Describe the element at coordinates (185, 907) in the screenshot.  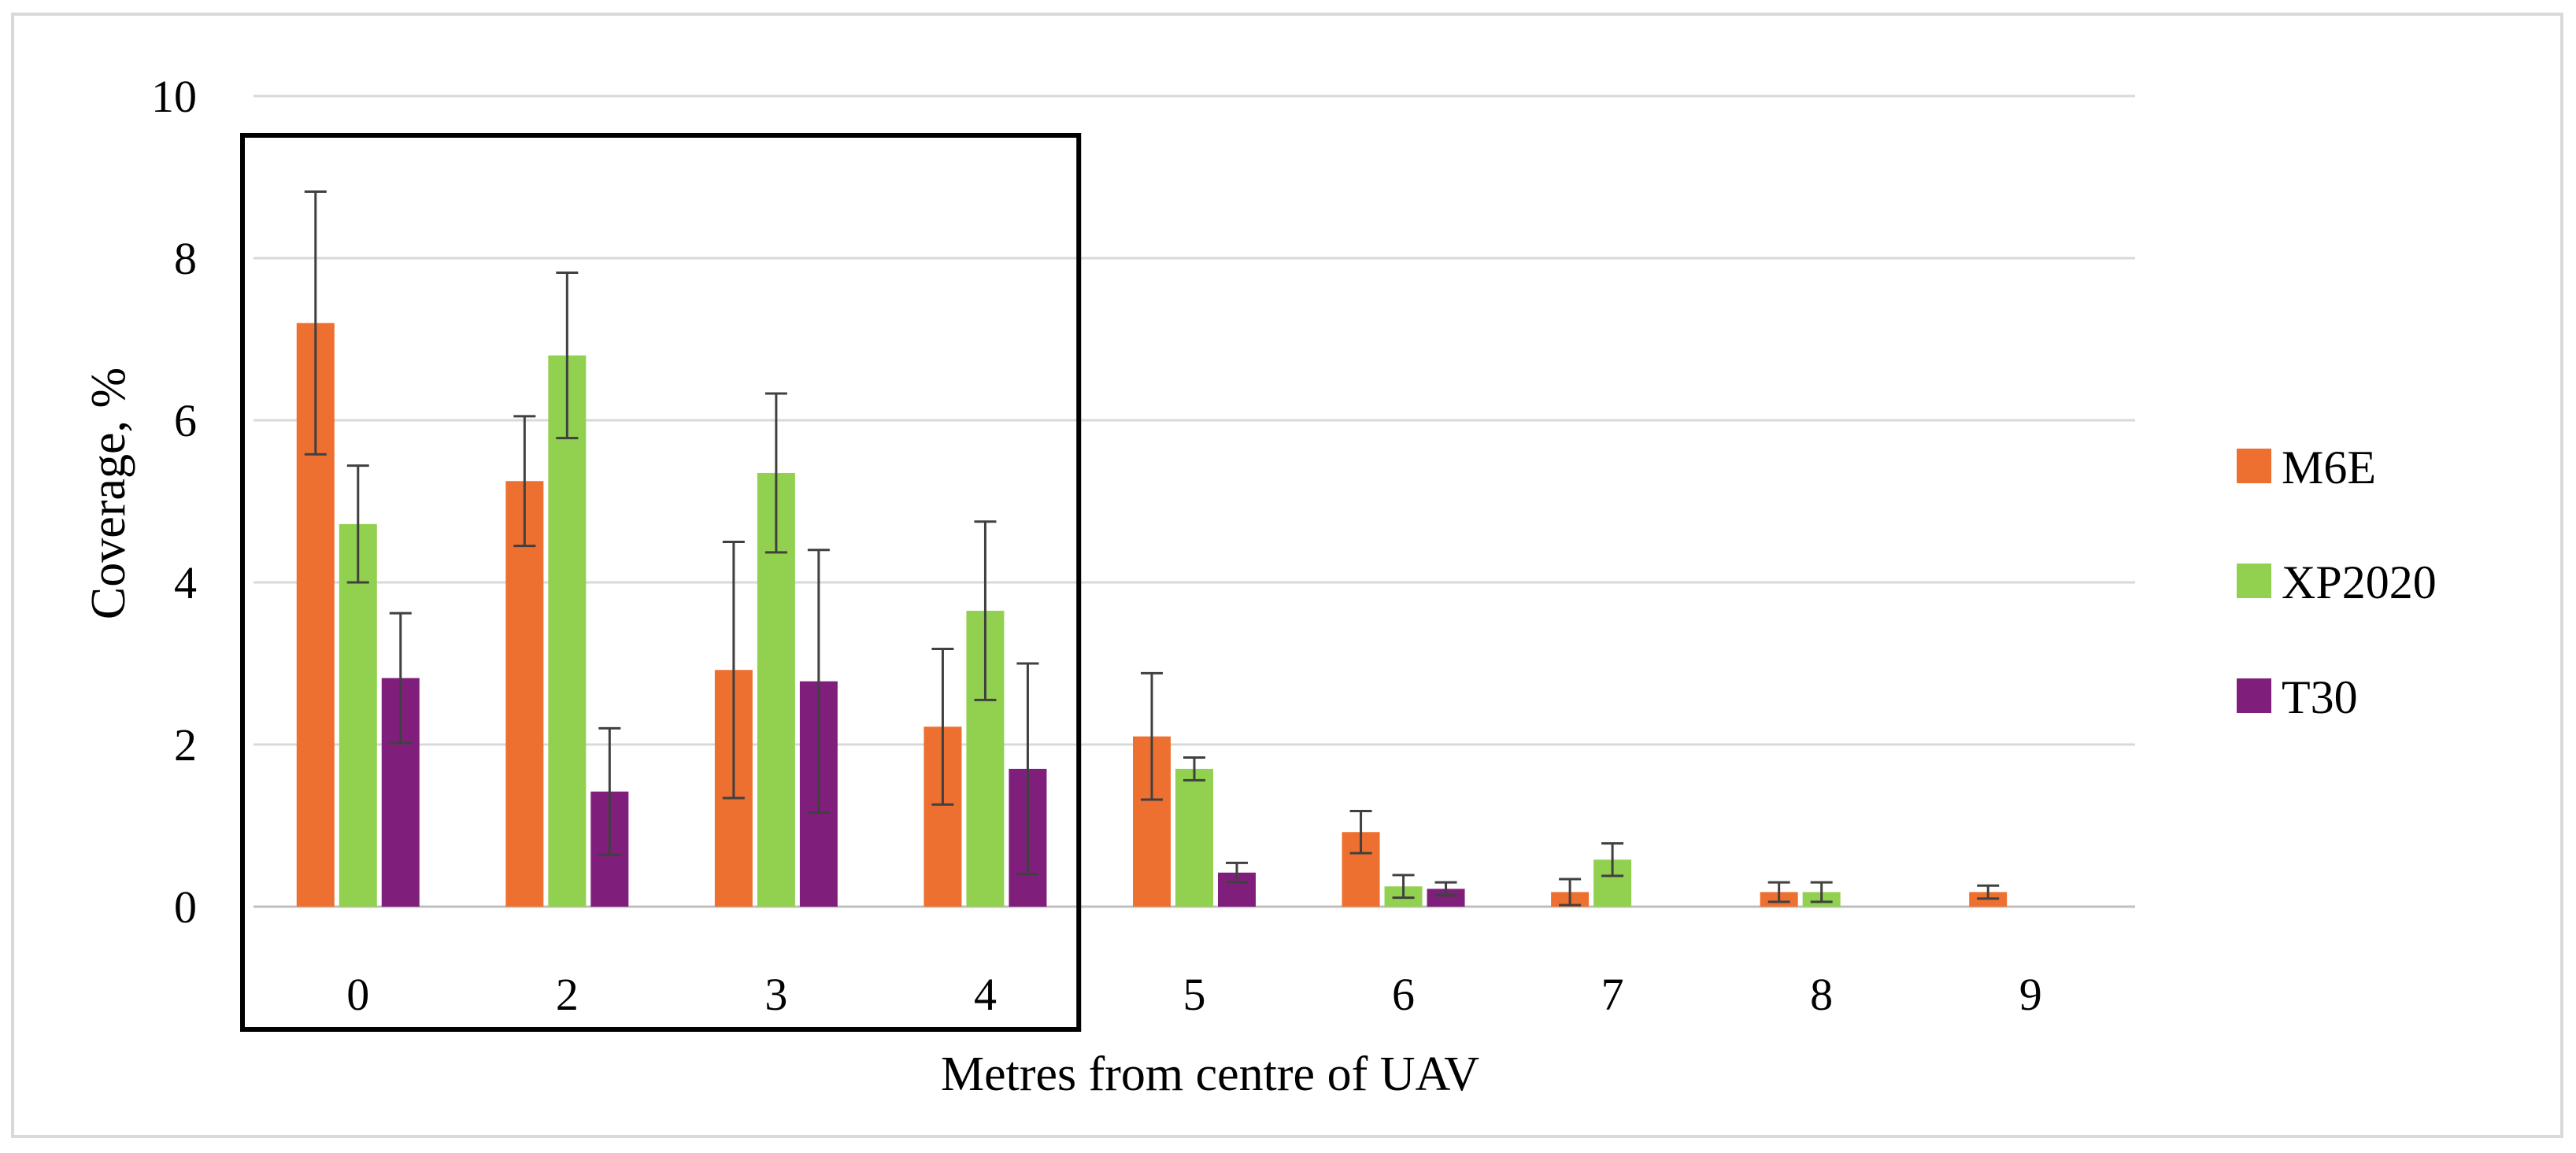
I see `y-tick-label: 0` at that location.